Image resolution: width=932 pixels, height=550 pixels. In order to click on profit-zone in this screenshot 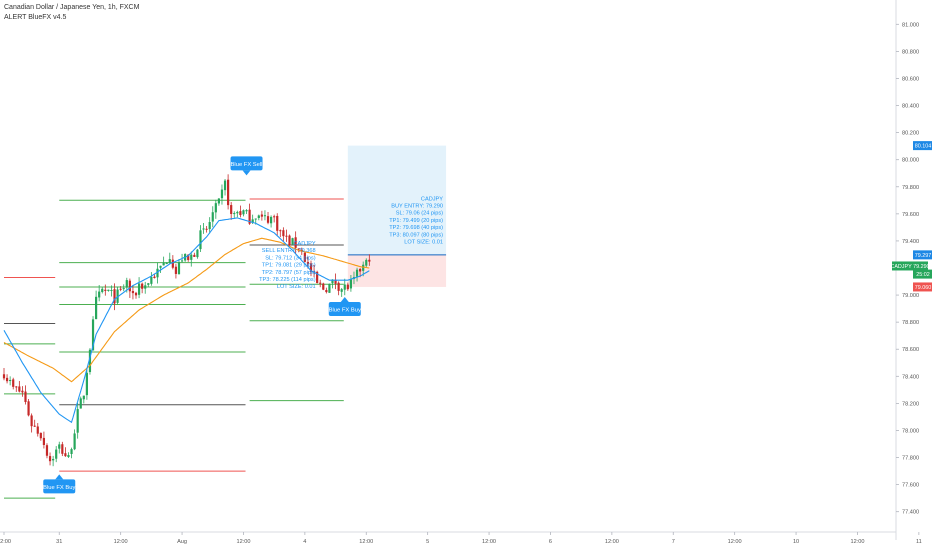, I will do `click(397, 200)`.